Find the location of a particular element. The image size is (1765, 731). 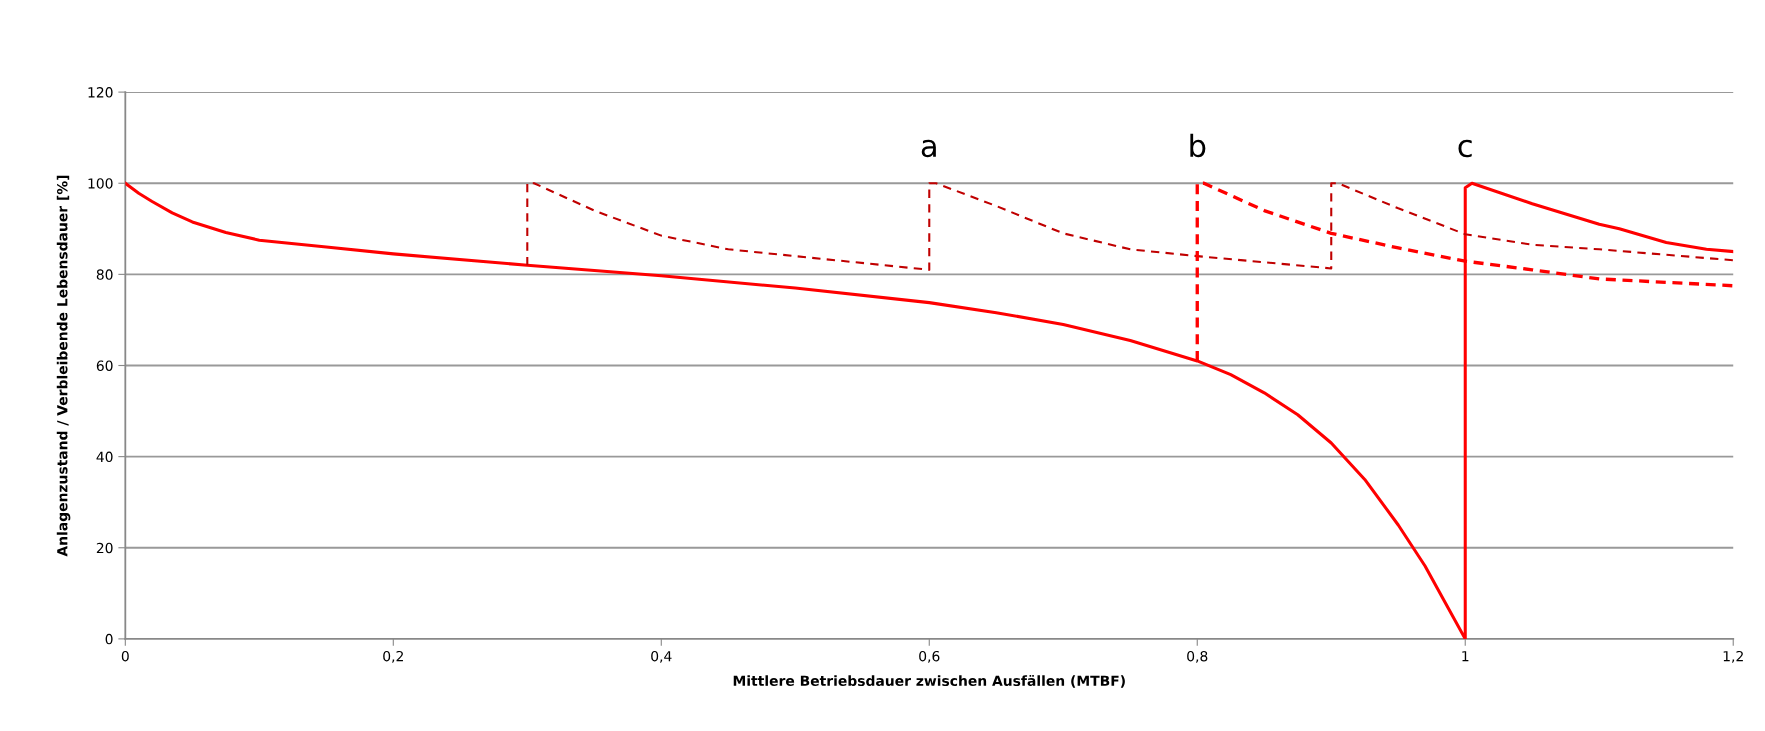

y-tick-label: 40 is located at coordinates (104, 457).